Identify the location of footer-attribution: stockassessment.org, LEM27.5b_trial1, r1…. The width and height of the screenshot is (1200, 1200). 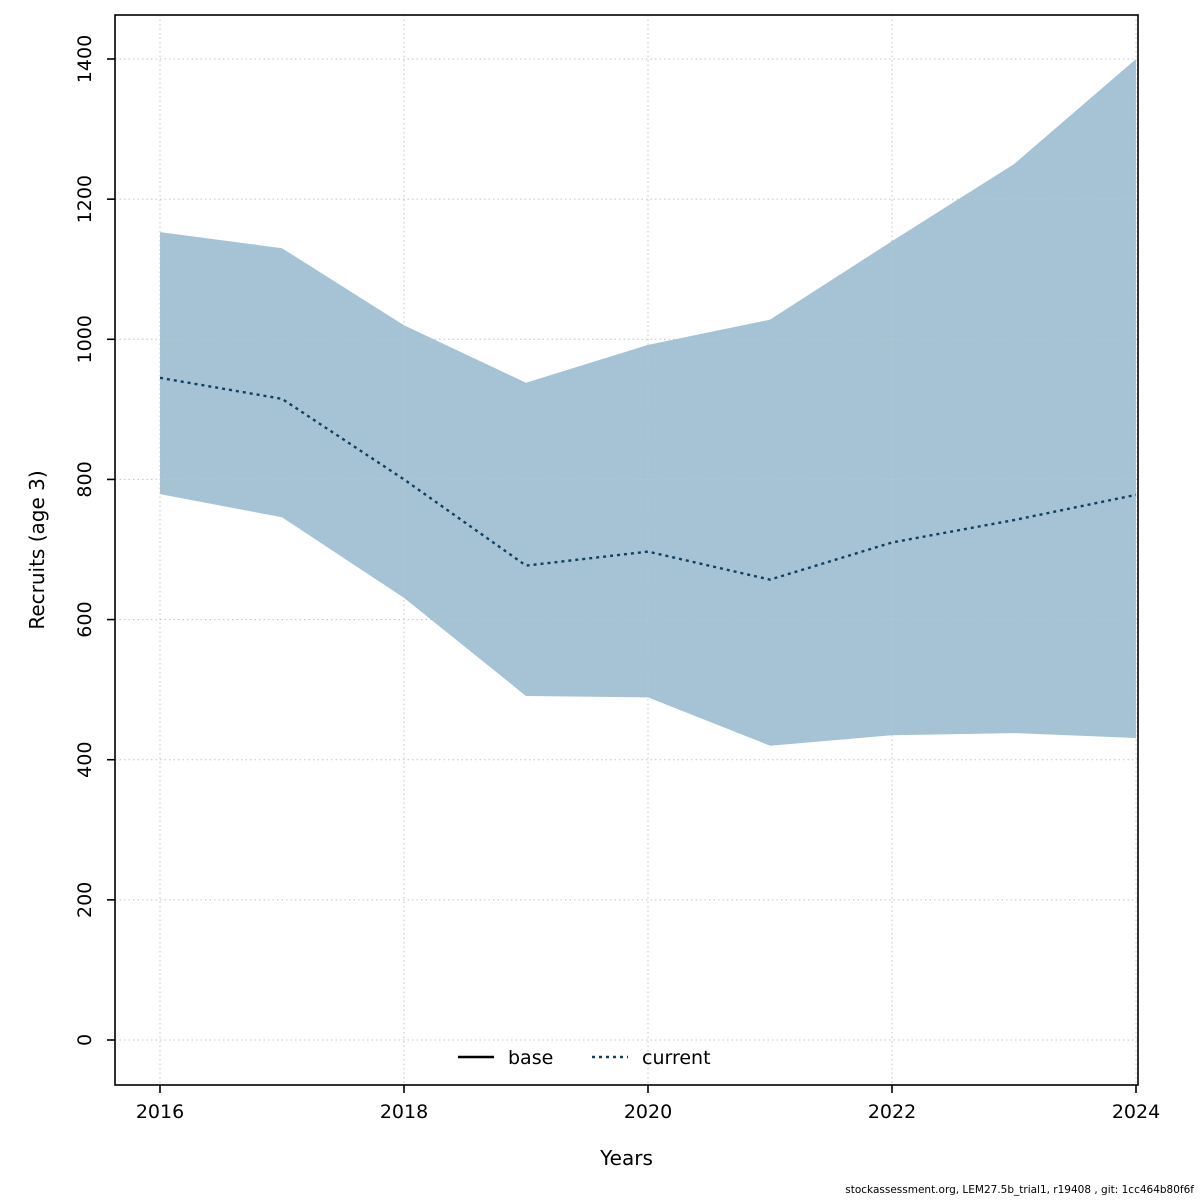
(1019, 1190).